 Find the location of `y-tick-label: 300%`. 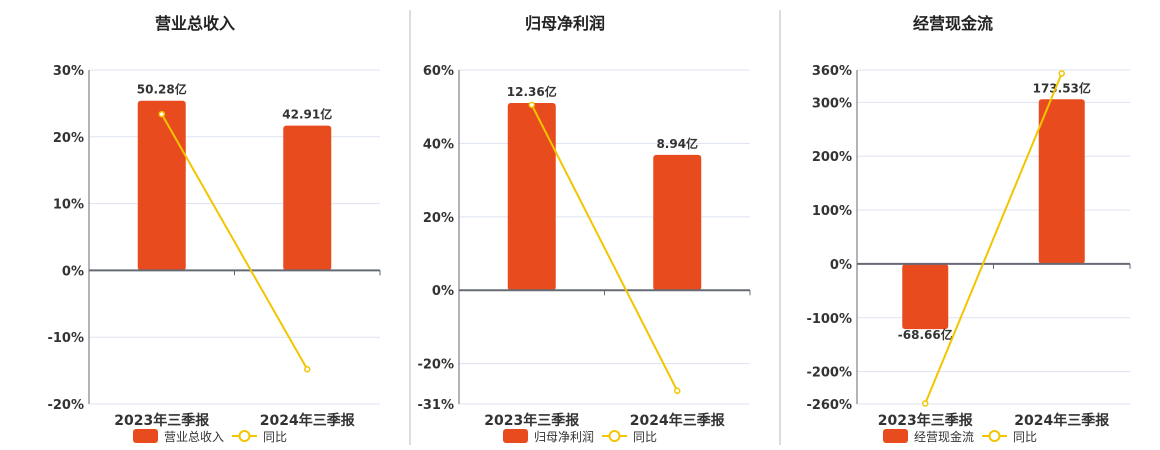

y-tick-label: 300% is located at coordinates (832, 103).